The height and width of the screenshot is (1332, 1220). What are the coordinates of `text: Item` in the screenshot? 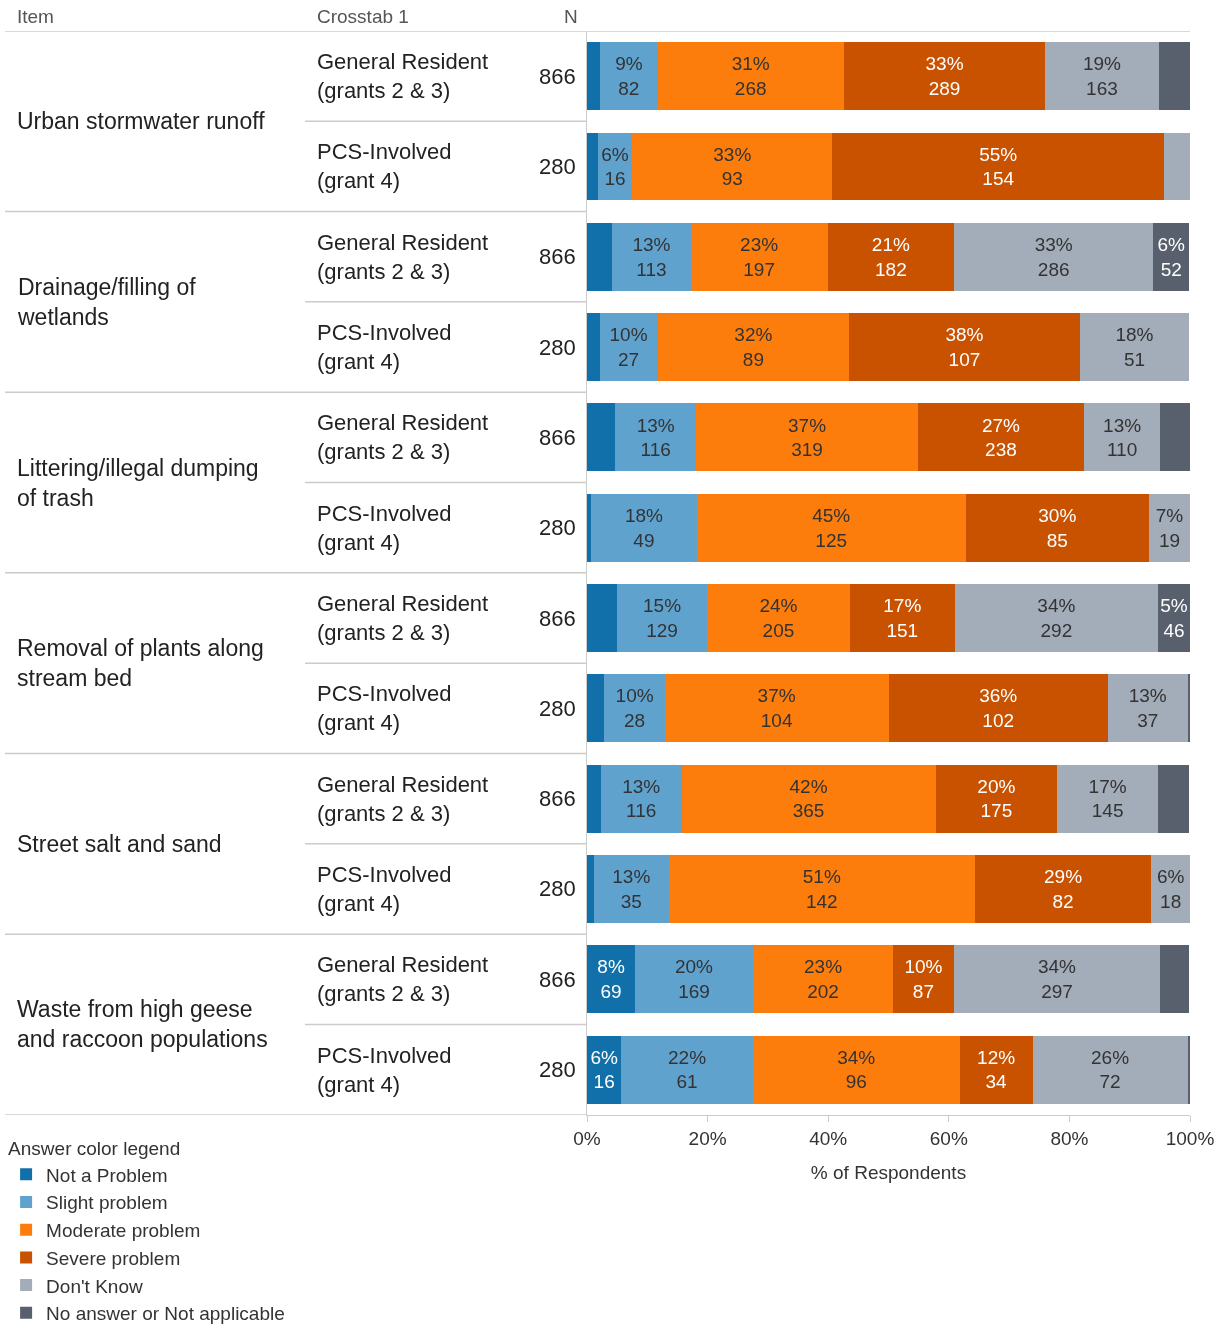 It's located at (35, 16).